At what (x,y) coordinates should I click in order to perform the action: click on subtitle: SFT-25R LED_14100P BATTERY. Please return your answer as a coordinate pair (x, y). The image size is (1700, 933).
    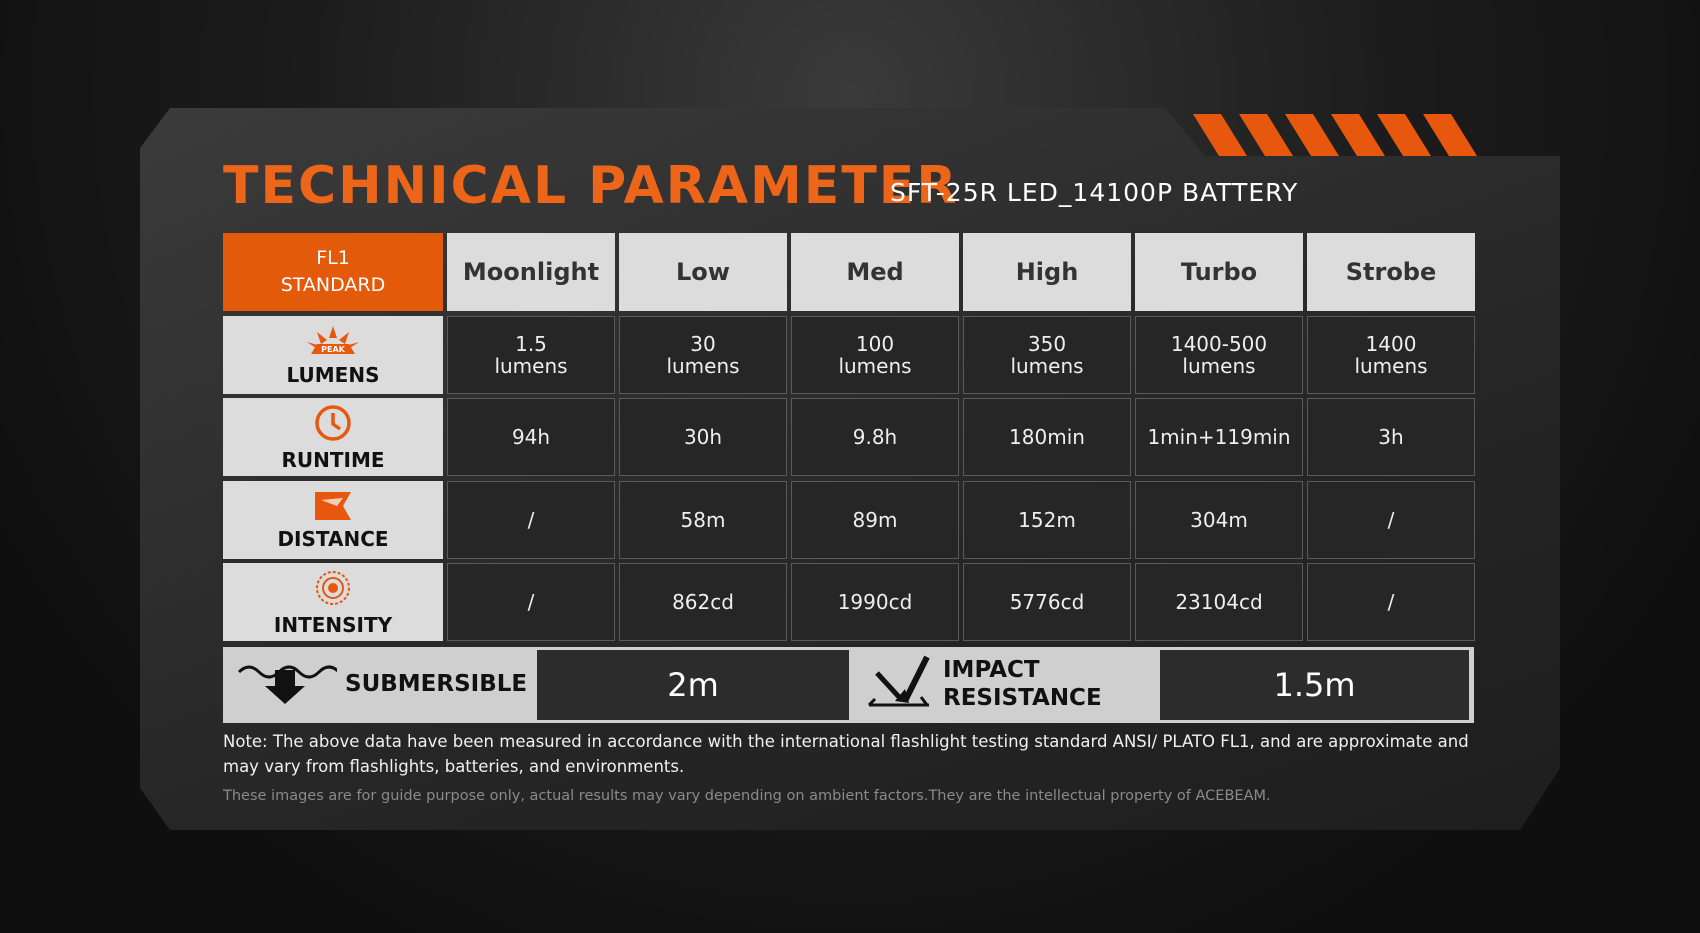
    Looking at the image, I should click on (1094, 192).